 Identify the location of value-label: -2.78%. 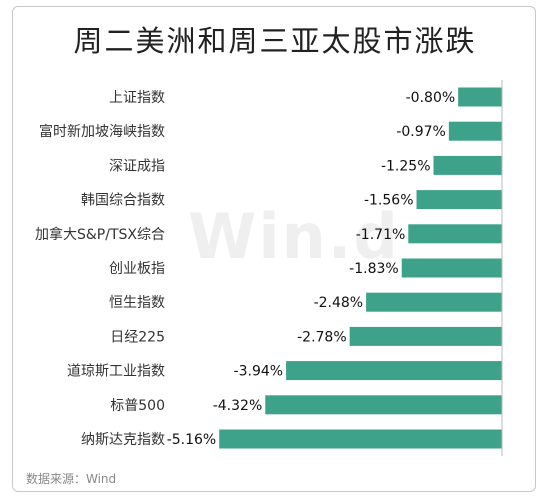
(322, 337).